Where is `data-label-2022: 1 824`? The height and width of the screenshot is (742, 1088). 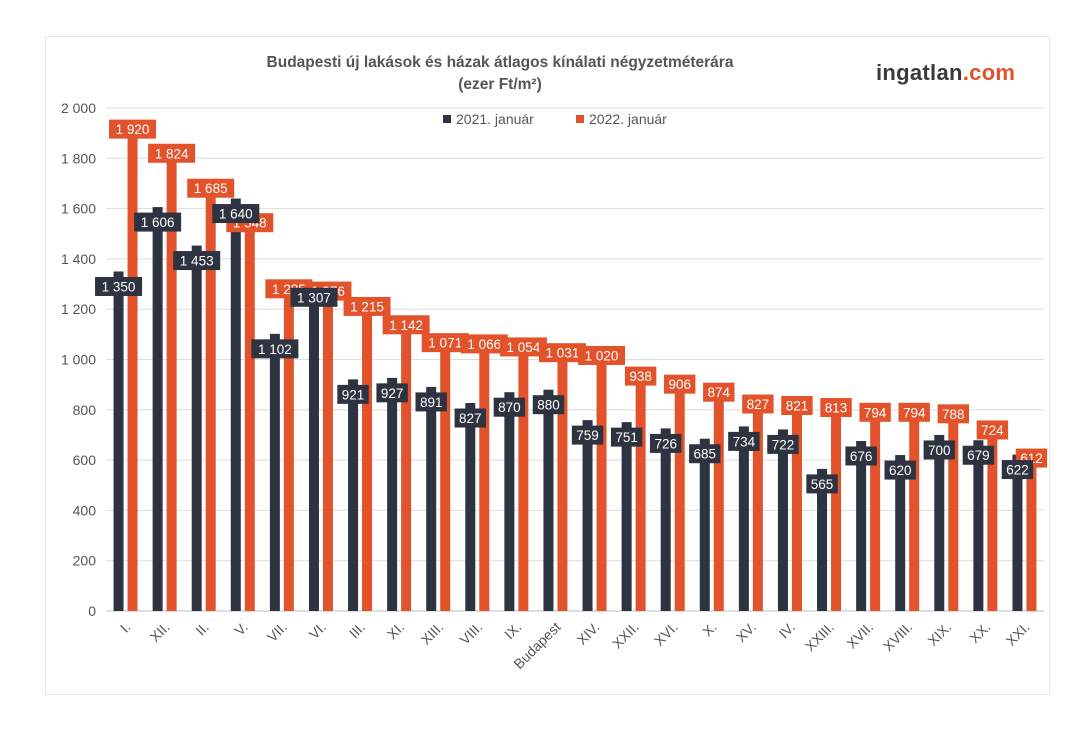
data-label-2022: 1 824 is located at coordinates (172, 153).